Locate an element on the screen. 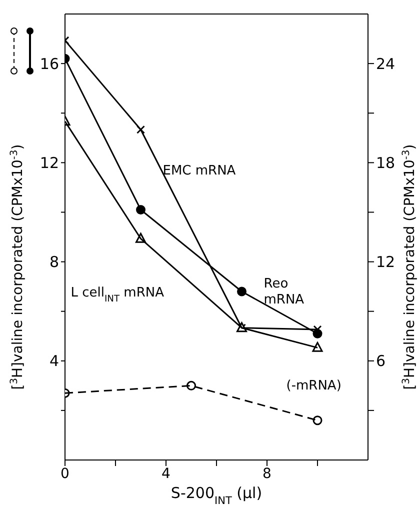 Image resolution: width=420 pixels, height=514 pixels. x-axis-title: S-200$_{INT}$ (μl) is located at coordinates (216, 495).